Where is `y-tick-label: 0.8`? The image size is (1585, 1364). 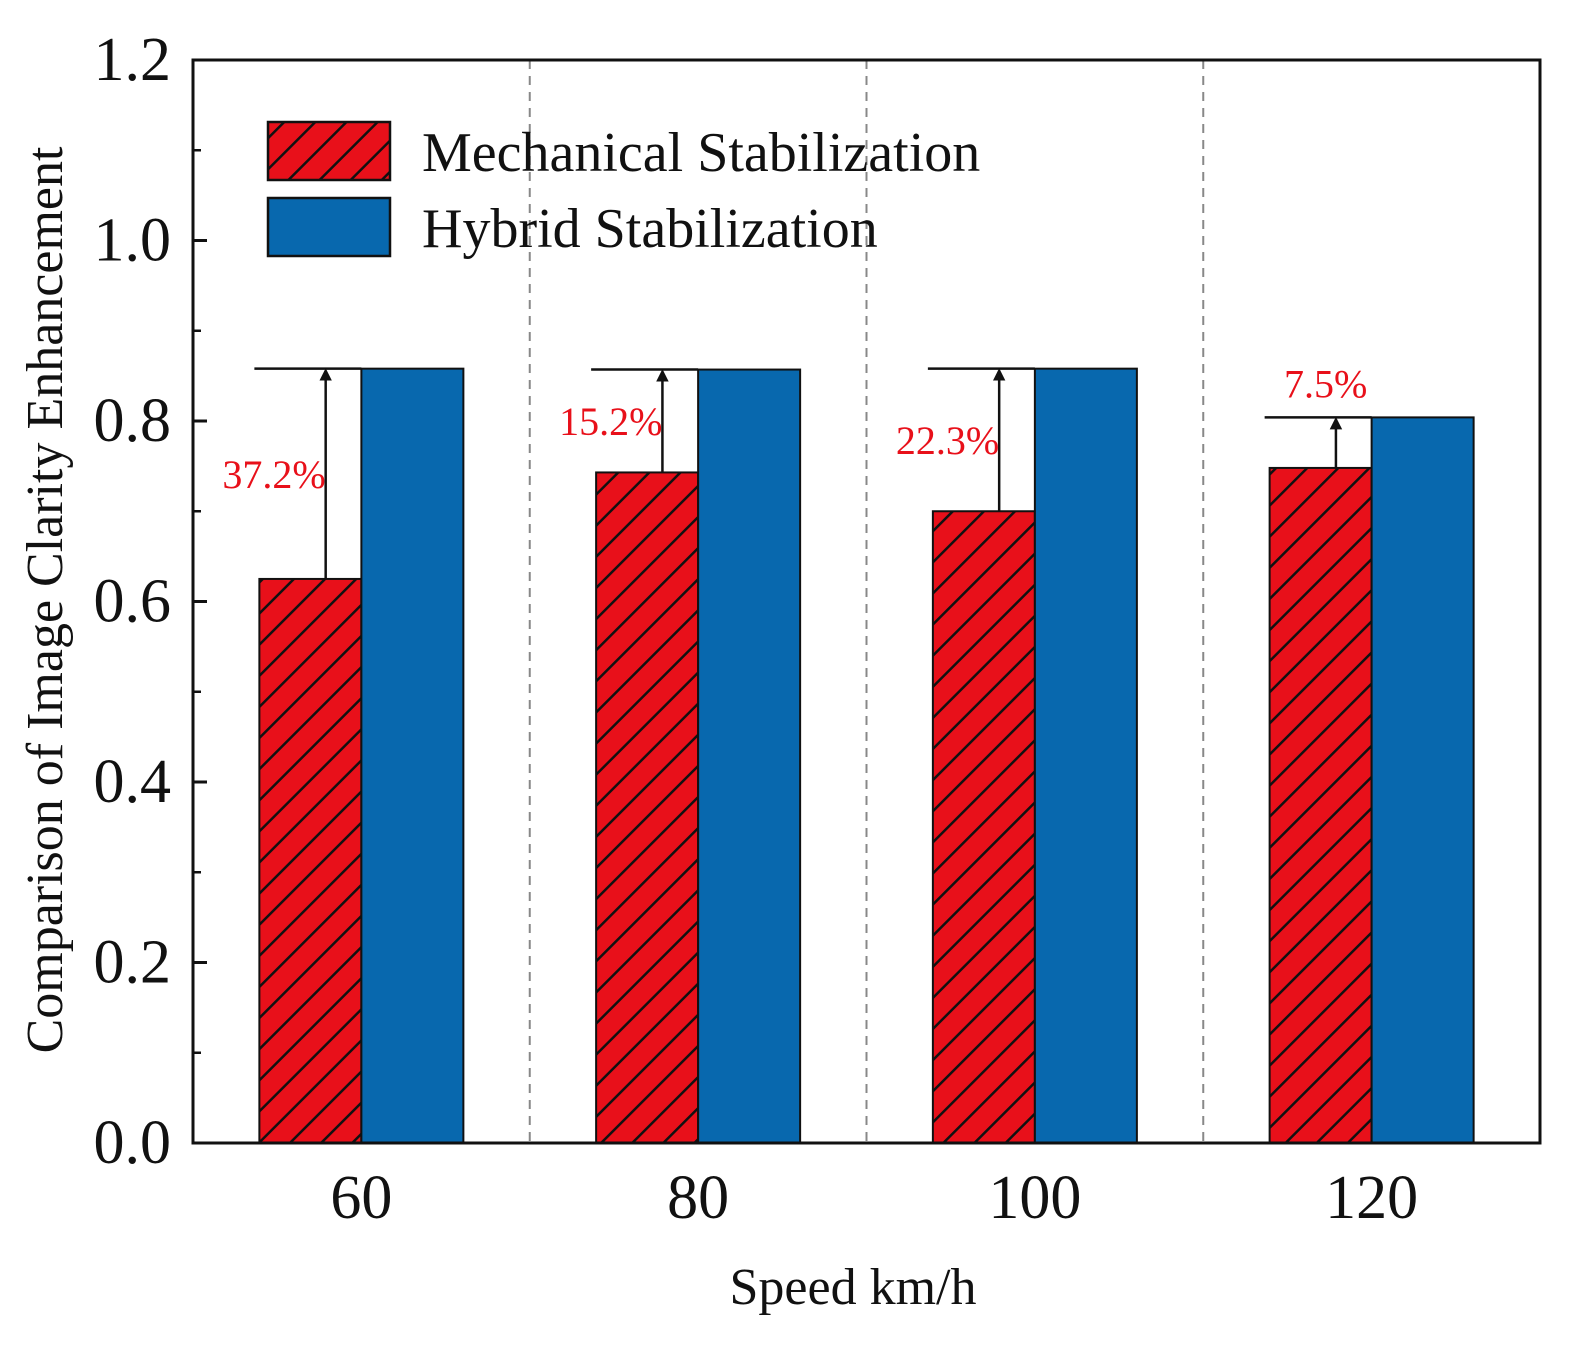
y-tick-label: 0.8 is located at coordinates (133, 421).